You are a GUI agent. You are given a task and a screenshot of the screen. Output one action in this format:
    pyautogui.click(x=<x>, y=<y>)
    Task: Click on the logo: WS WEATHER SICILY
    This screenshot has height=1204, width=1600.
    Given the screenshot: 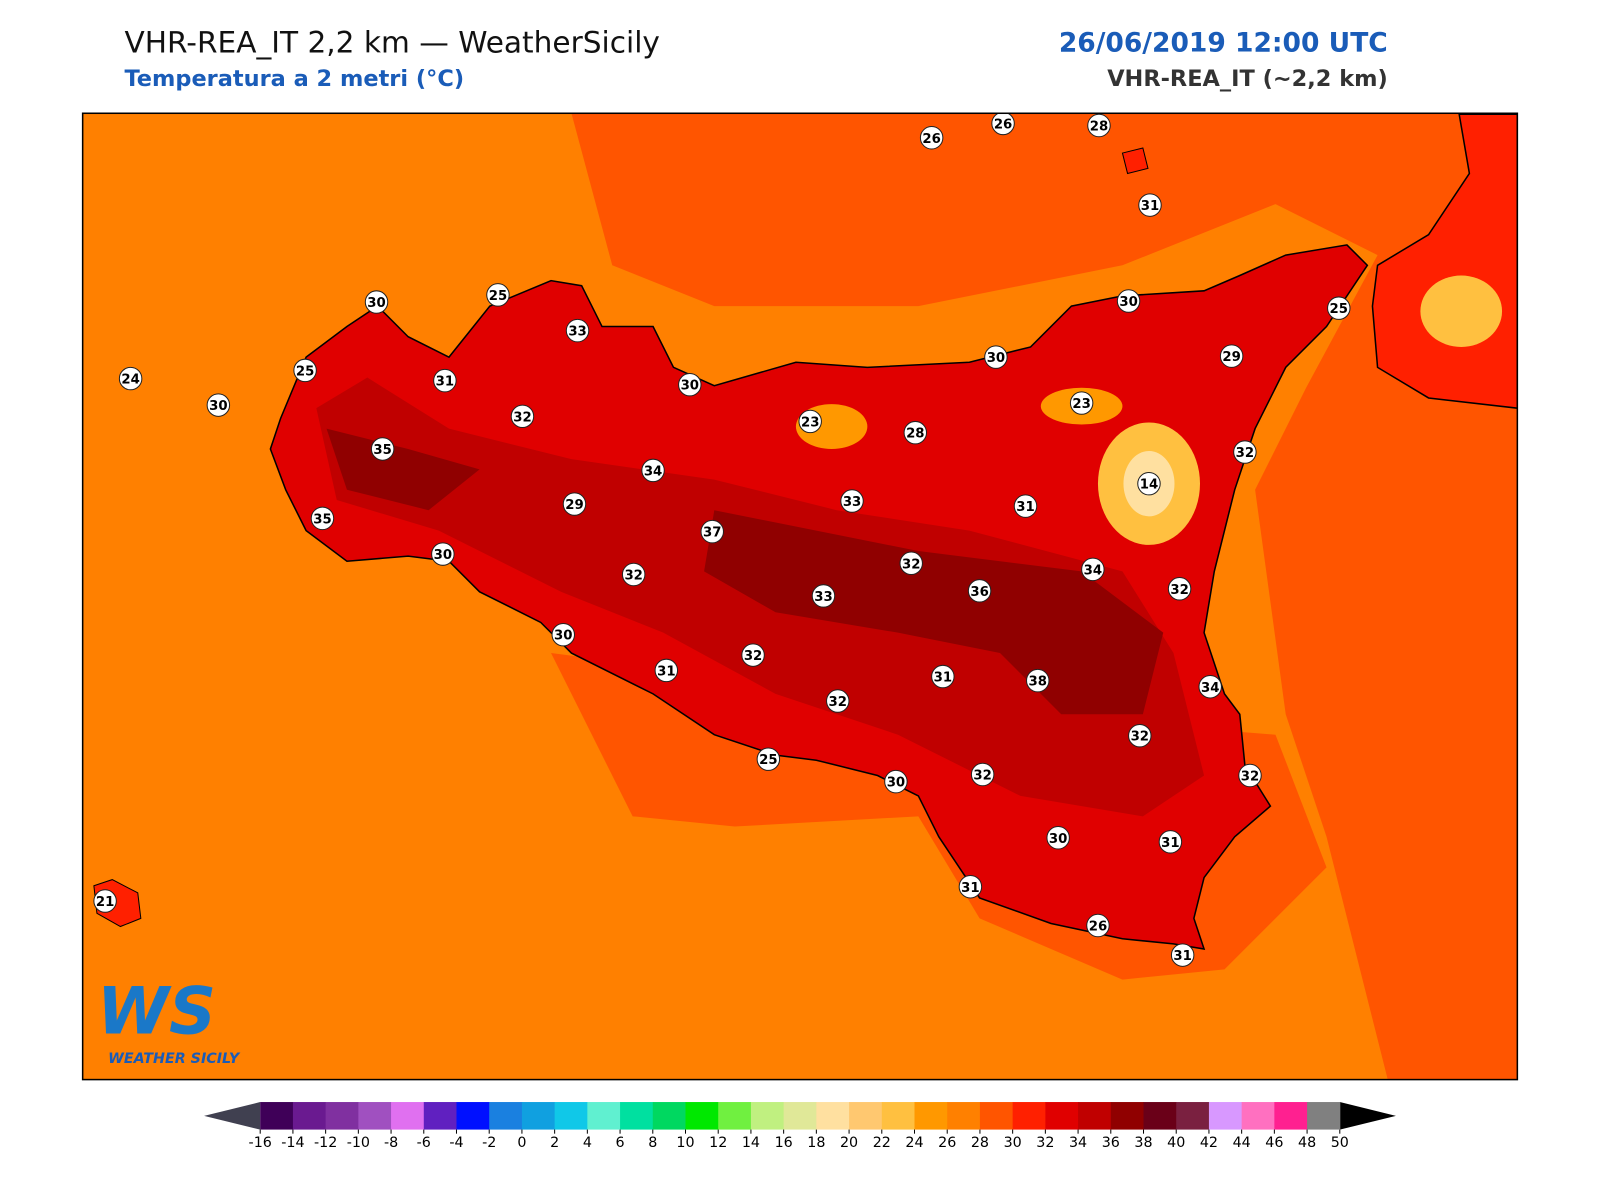 What is the action you would take?
    pyautogui.click(x=169, y=1020)
    